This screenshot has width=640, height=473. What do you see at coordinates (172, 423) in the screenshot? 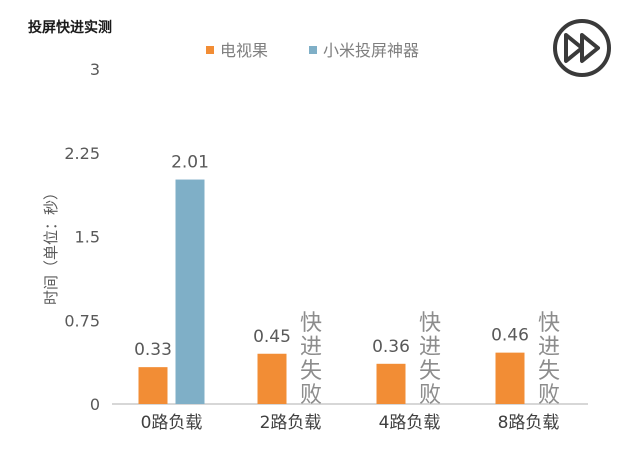
I see `x-tick-label-0: 0路负载` at bounding box center [172, 423].